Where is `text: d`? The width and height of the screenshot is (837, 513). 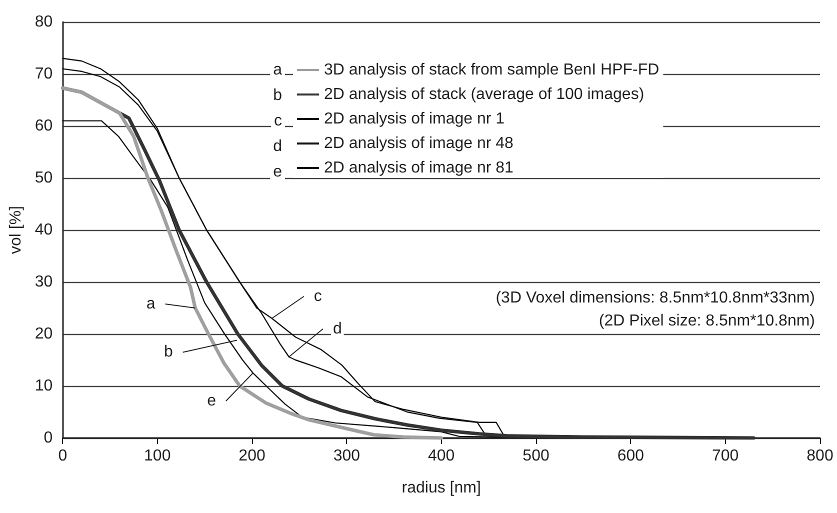 text: d is located at coordinates (277, 146).